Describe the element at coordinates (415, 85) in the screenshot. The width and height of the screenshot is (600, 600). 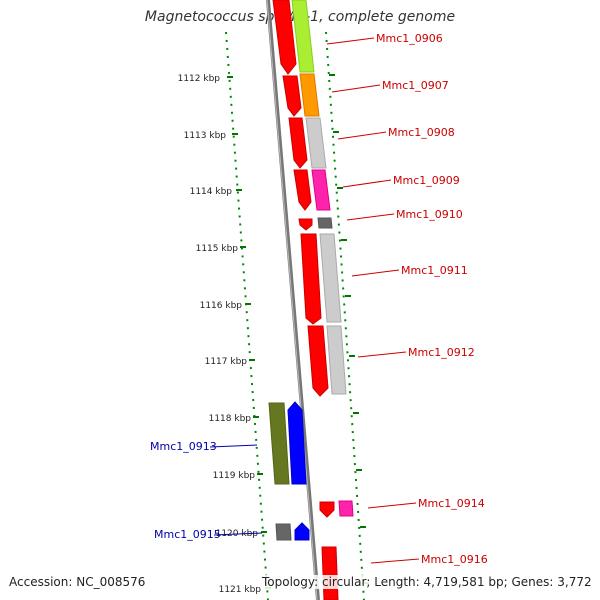
I see `gene-label: Mmc1_0907` at that location.